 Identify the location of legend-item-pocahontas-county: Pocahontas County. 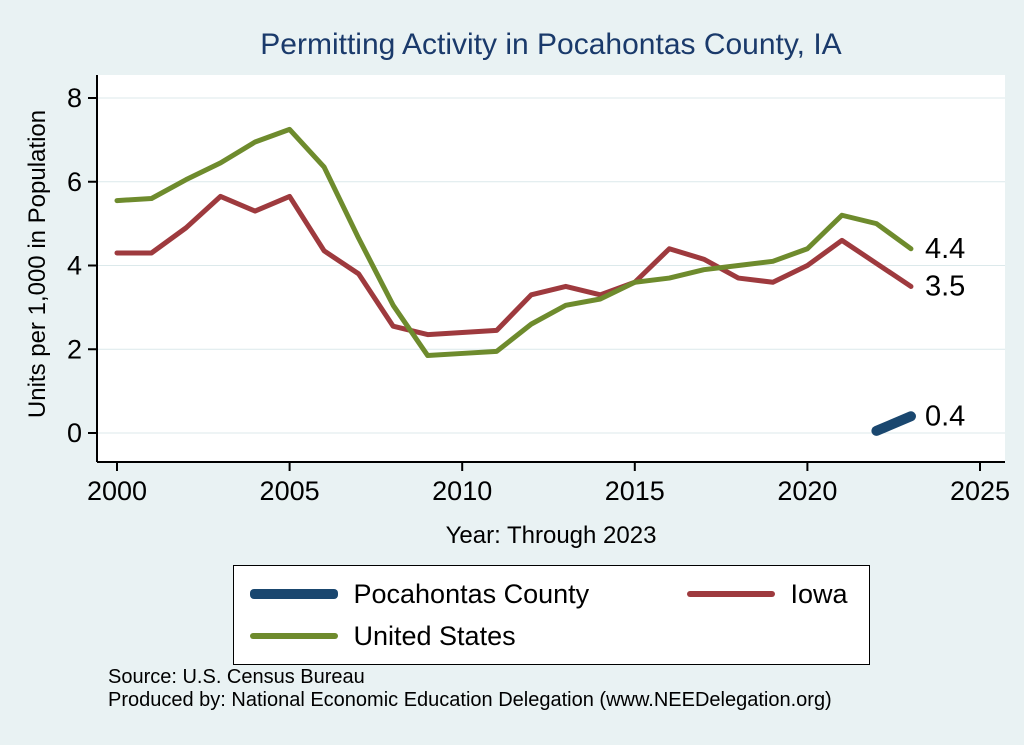
(468, 594).